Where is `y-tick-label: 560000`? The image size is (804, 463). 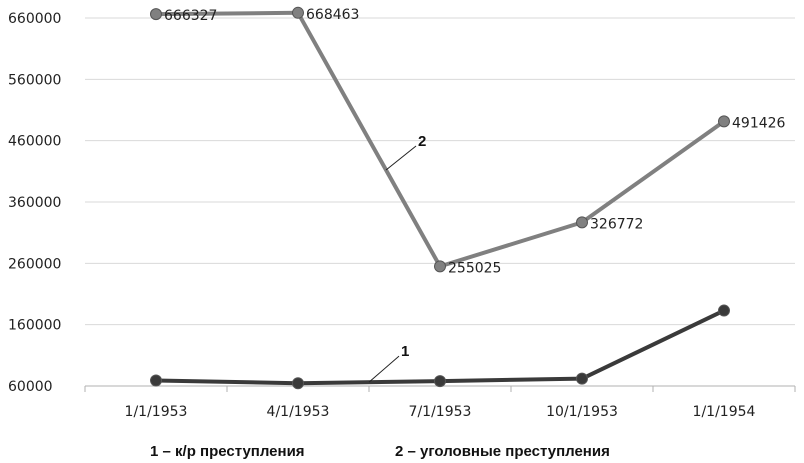 y-tick-label: 560000 is located at coordinates (34, 80).